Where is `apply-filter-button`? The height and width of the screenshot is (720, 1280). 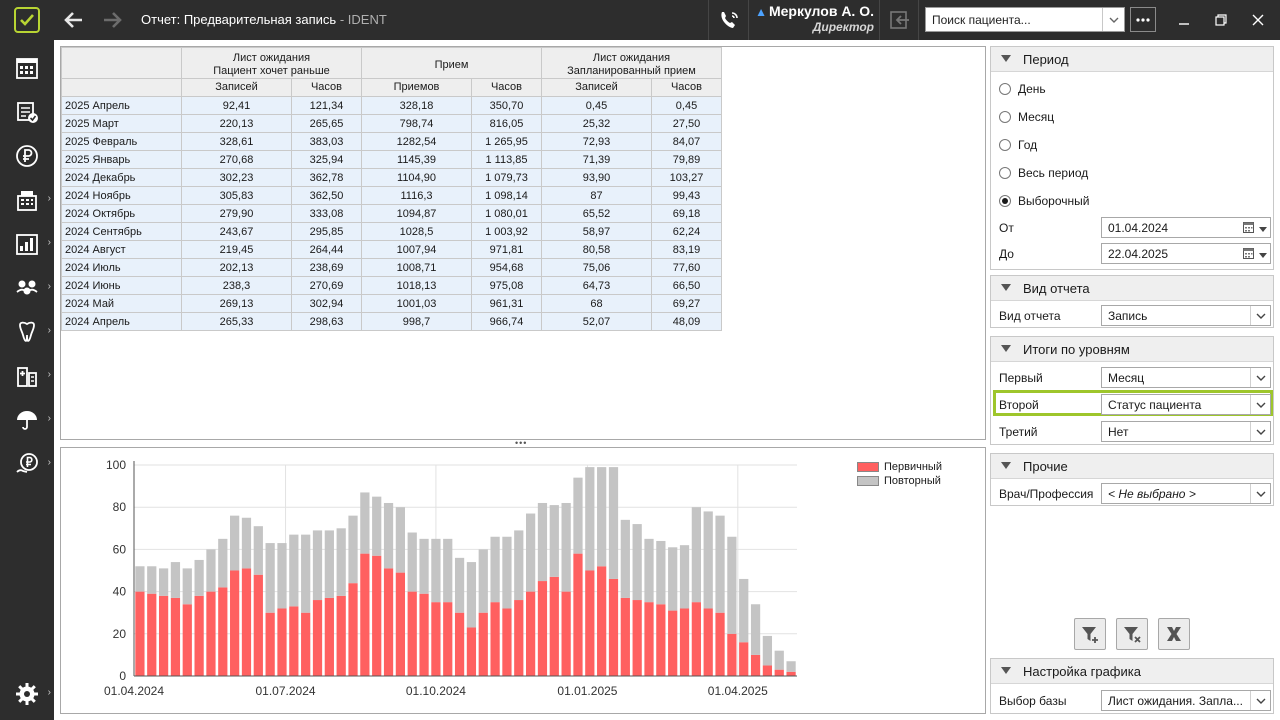 apply-filter-button is located at coordinates (1090, 634).